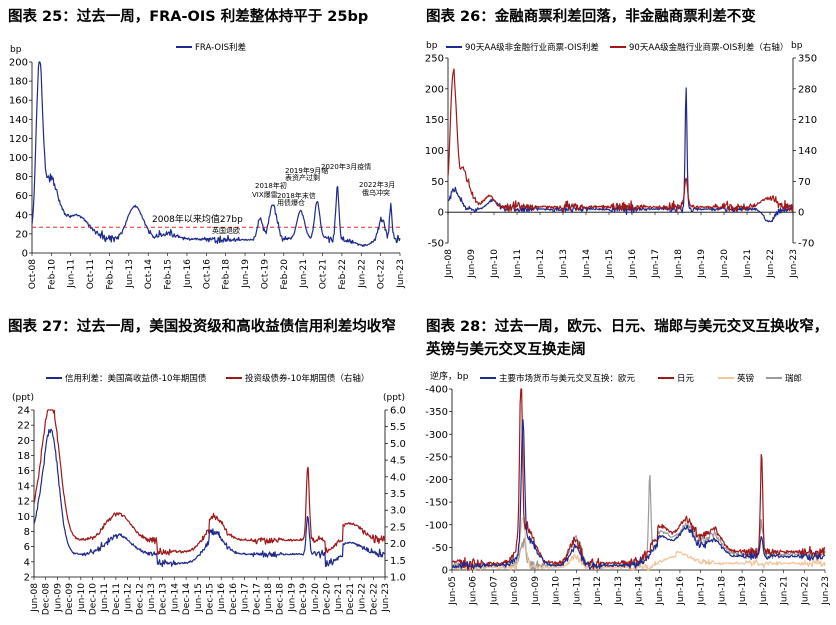 The height and width of the screenshot is (625, 836). Describe the element at coordinates (23, 471) in the screenshot. I see `y-tick-label: 16` at that location.